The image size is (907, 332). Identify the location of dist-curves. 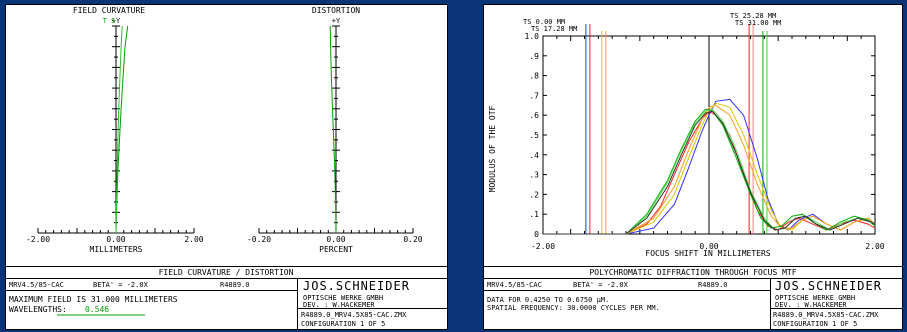
(333, 129).